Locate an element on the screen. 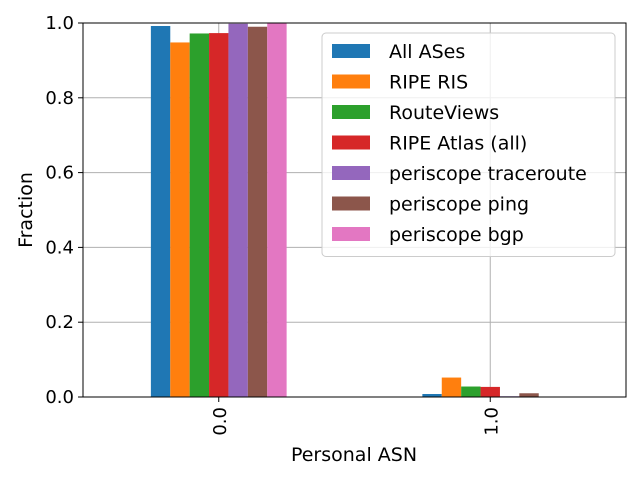  y-tick-label: 1.0 is located at coordinates (59, 23).